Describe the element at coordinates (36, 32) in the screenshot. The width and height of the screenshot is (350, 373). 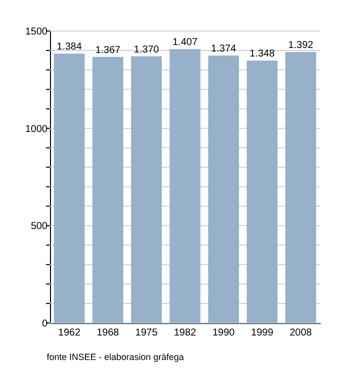
I see `y-tick-label: 1500` at that location.